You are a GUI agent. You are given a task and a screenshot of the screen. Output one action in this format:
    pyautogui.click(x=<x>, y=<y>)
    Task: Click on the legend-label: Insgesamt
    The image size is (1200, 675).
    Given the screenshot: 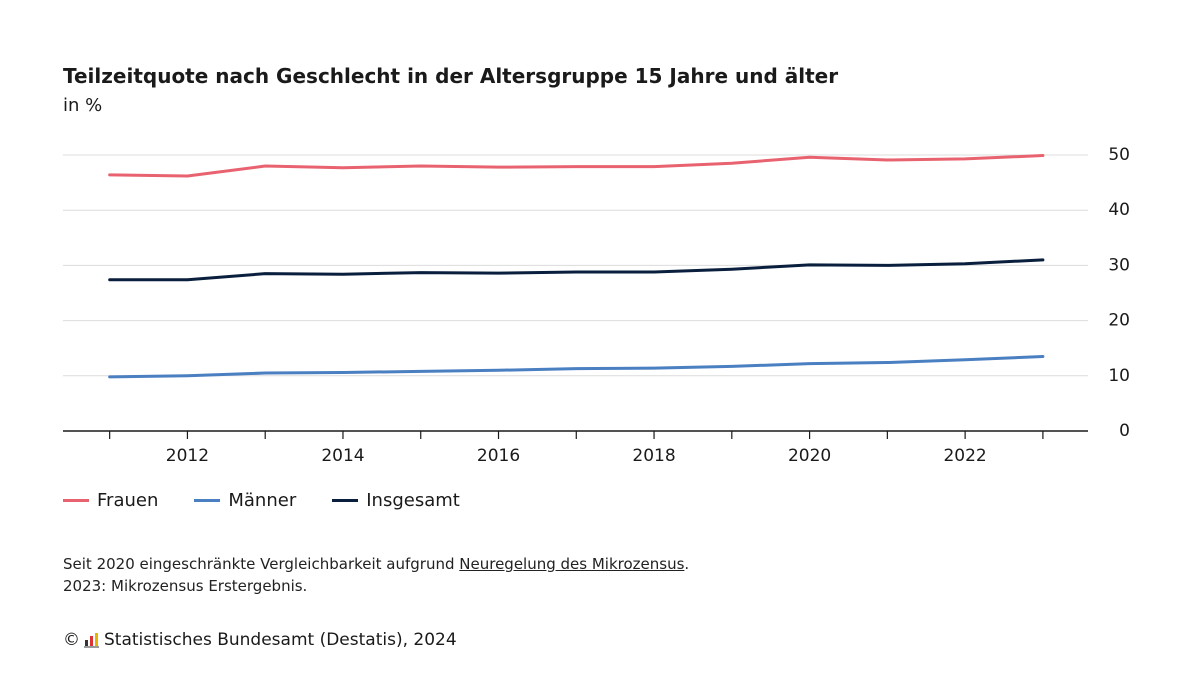 What is the action you would take?
    pyautogui.click(x=413, y=500)
    